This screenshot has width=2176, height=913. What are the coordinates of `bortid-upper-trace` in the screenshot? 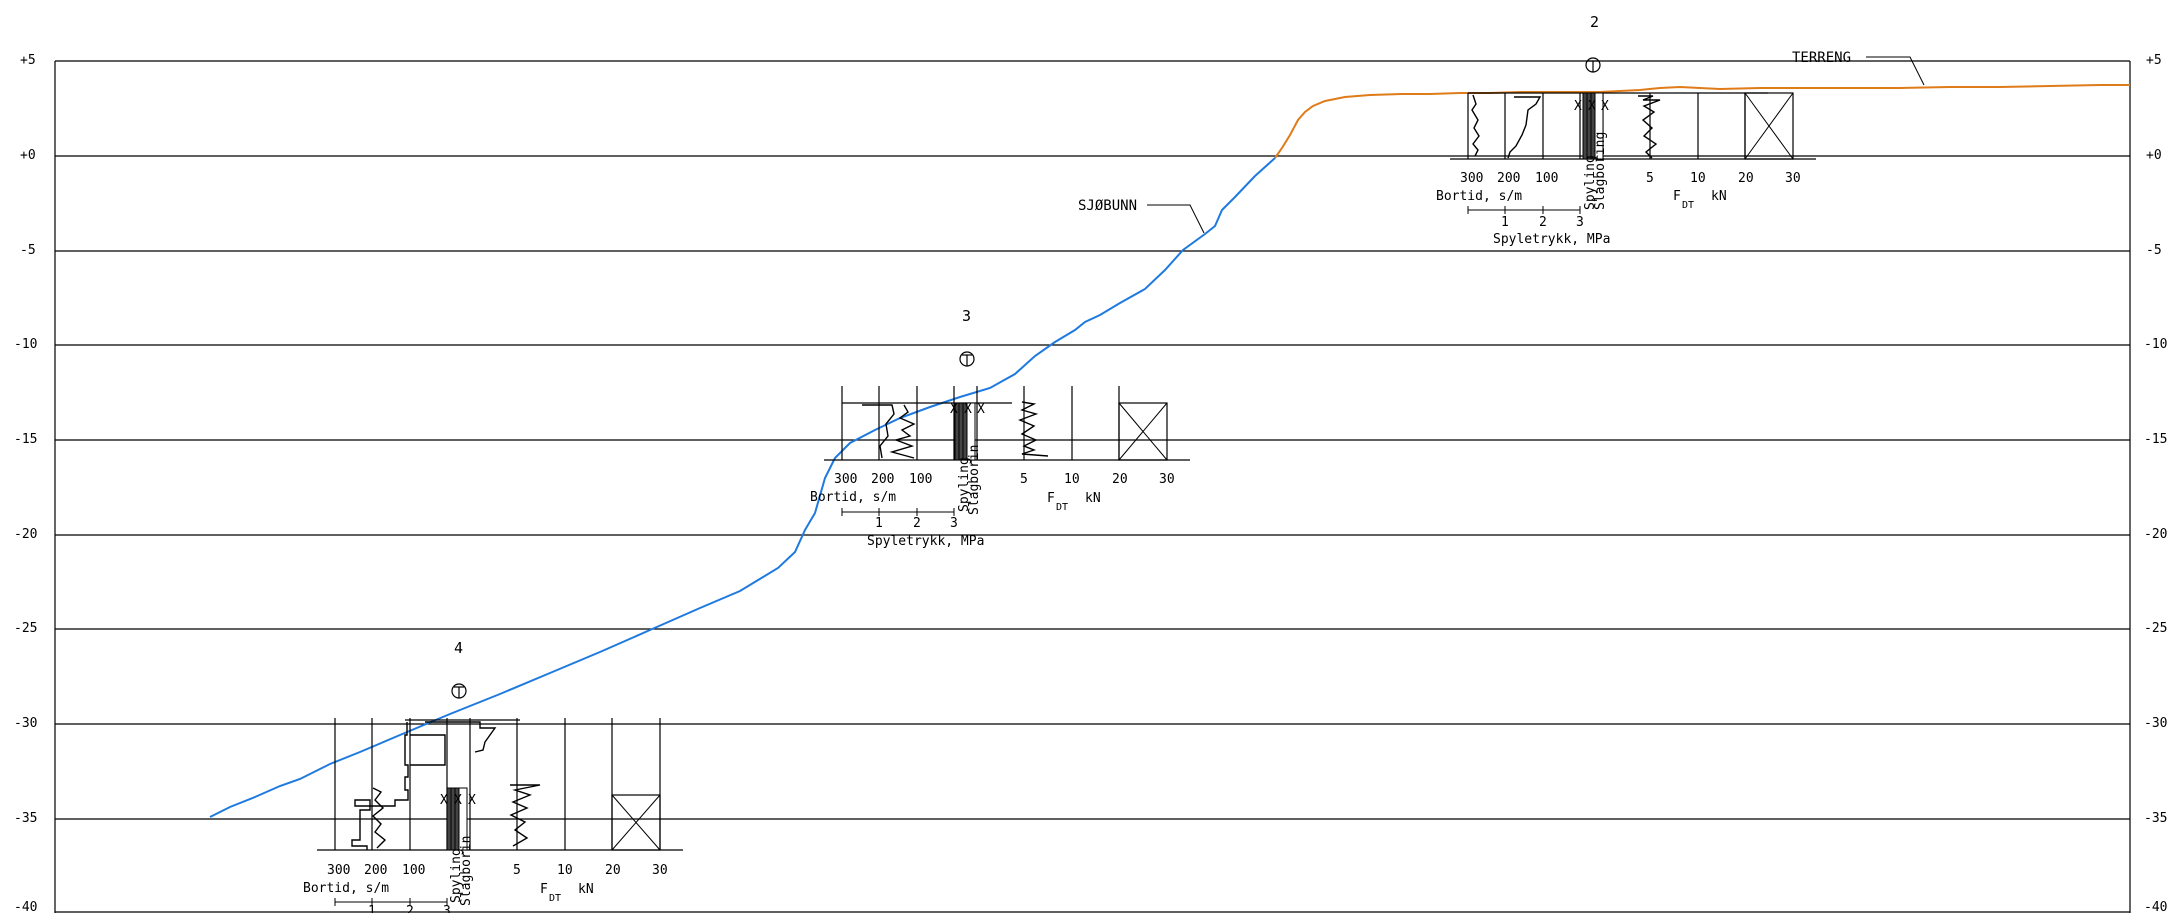 It's located at (461, 737).